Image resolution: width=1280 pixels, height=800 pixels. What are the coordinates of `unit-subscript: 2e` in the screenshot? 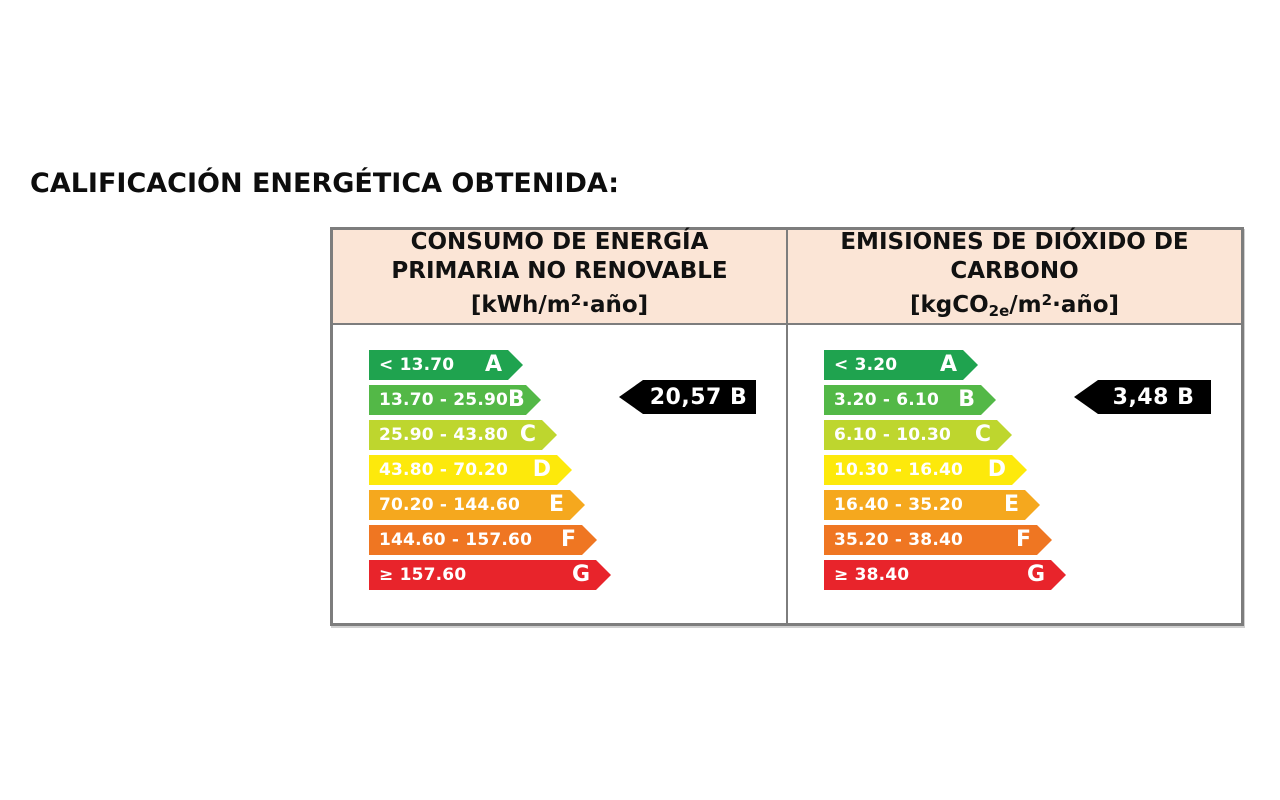 It's located at (999, 310).